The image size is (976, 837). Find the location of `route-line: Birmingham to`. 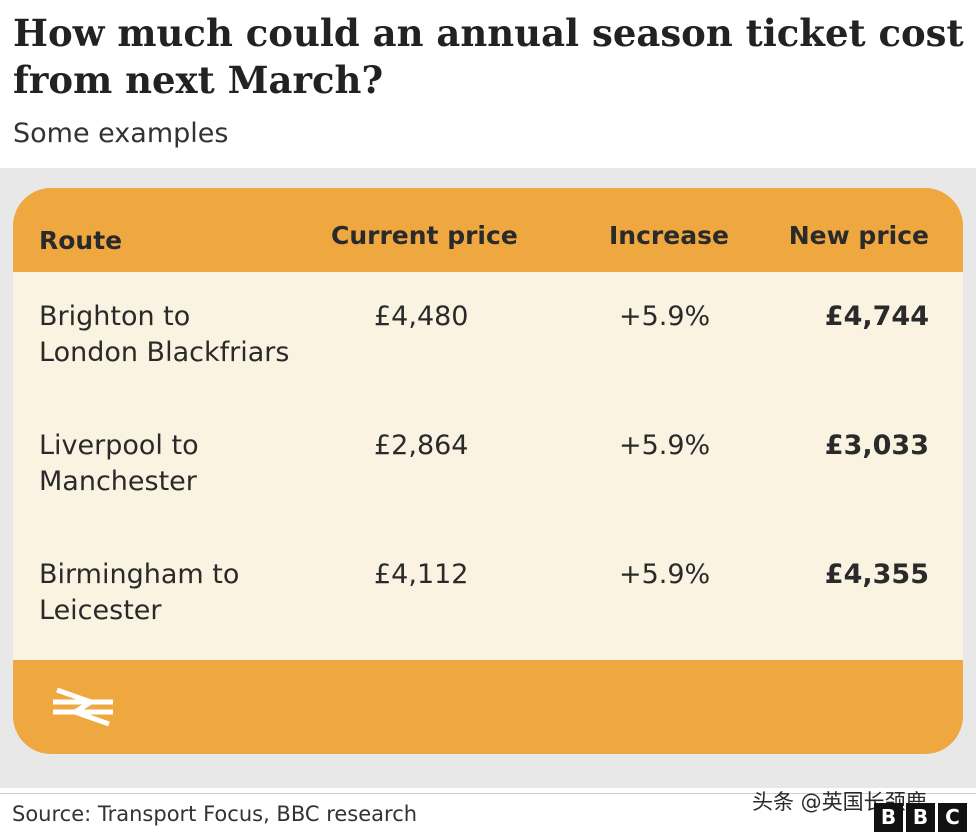

route-line: Birmingham to is located at coordinates (139, 574).